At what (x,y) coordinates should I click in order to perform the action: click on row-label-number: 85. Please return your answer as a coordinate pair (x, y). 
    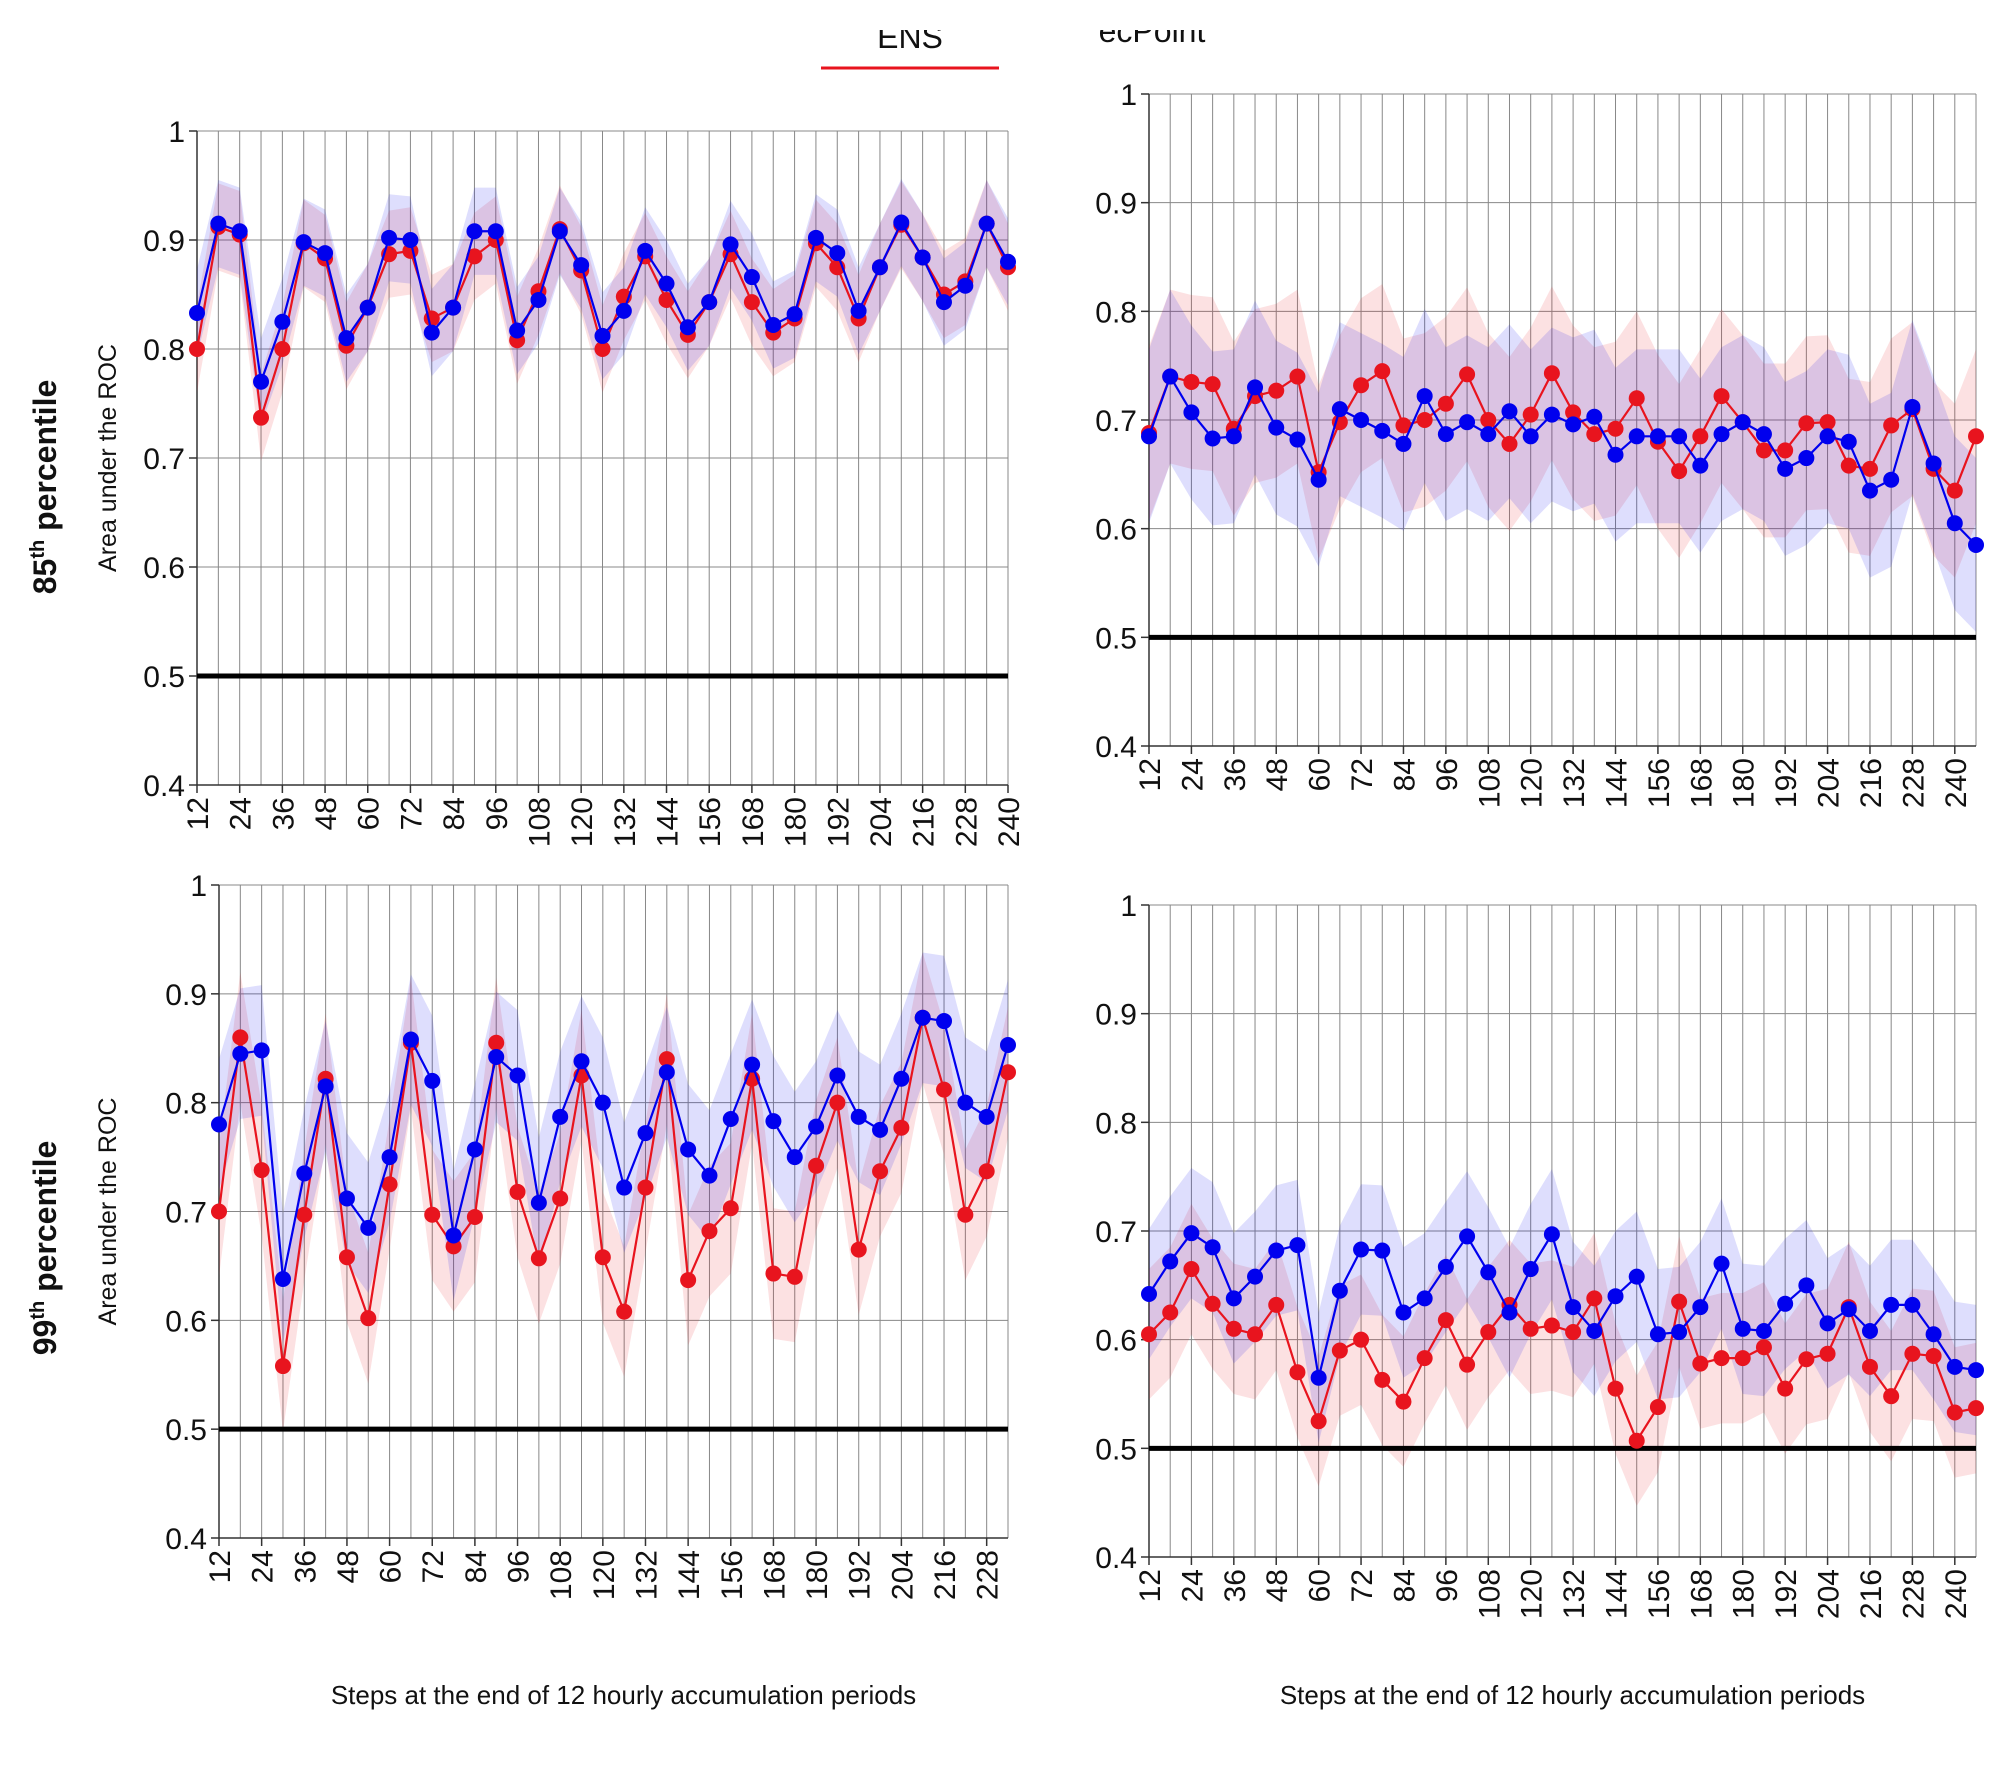
    Looking at the image, I should click on (45, 577).